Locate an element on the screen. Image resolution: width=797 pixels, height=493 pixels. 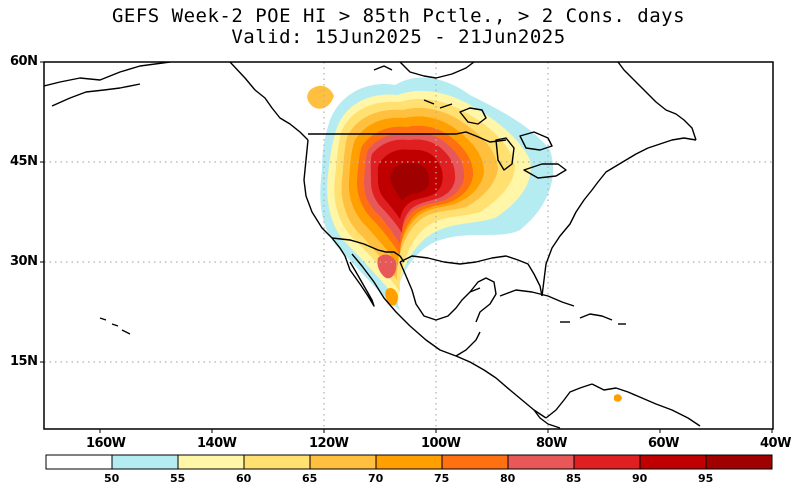
national-borders is located at coordinates (407, 244).